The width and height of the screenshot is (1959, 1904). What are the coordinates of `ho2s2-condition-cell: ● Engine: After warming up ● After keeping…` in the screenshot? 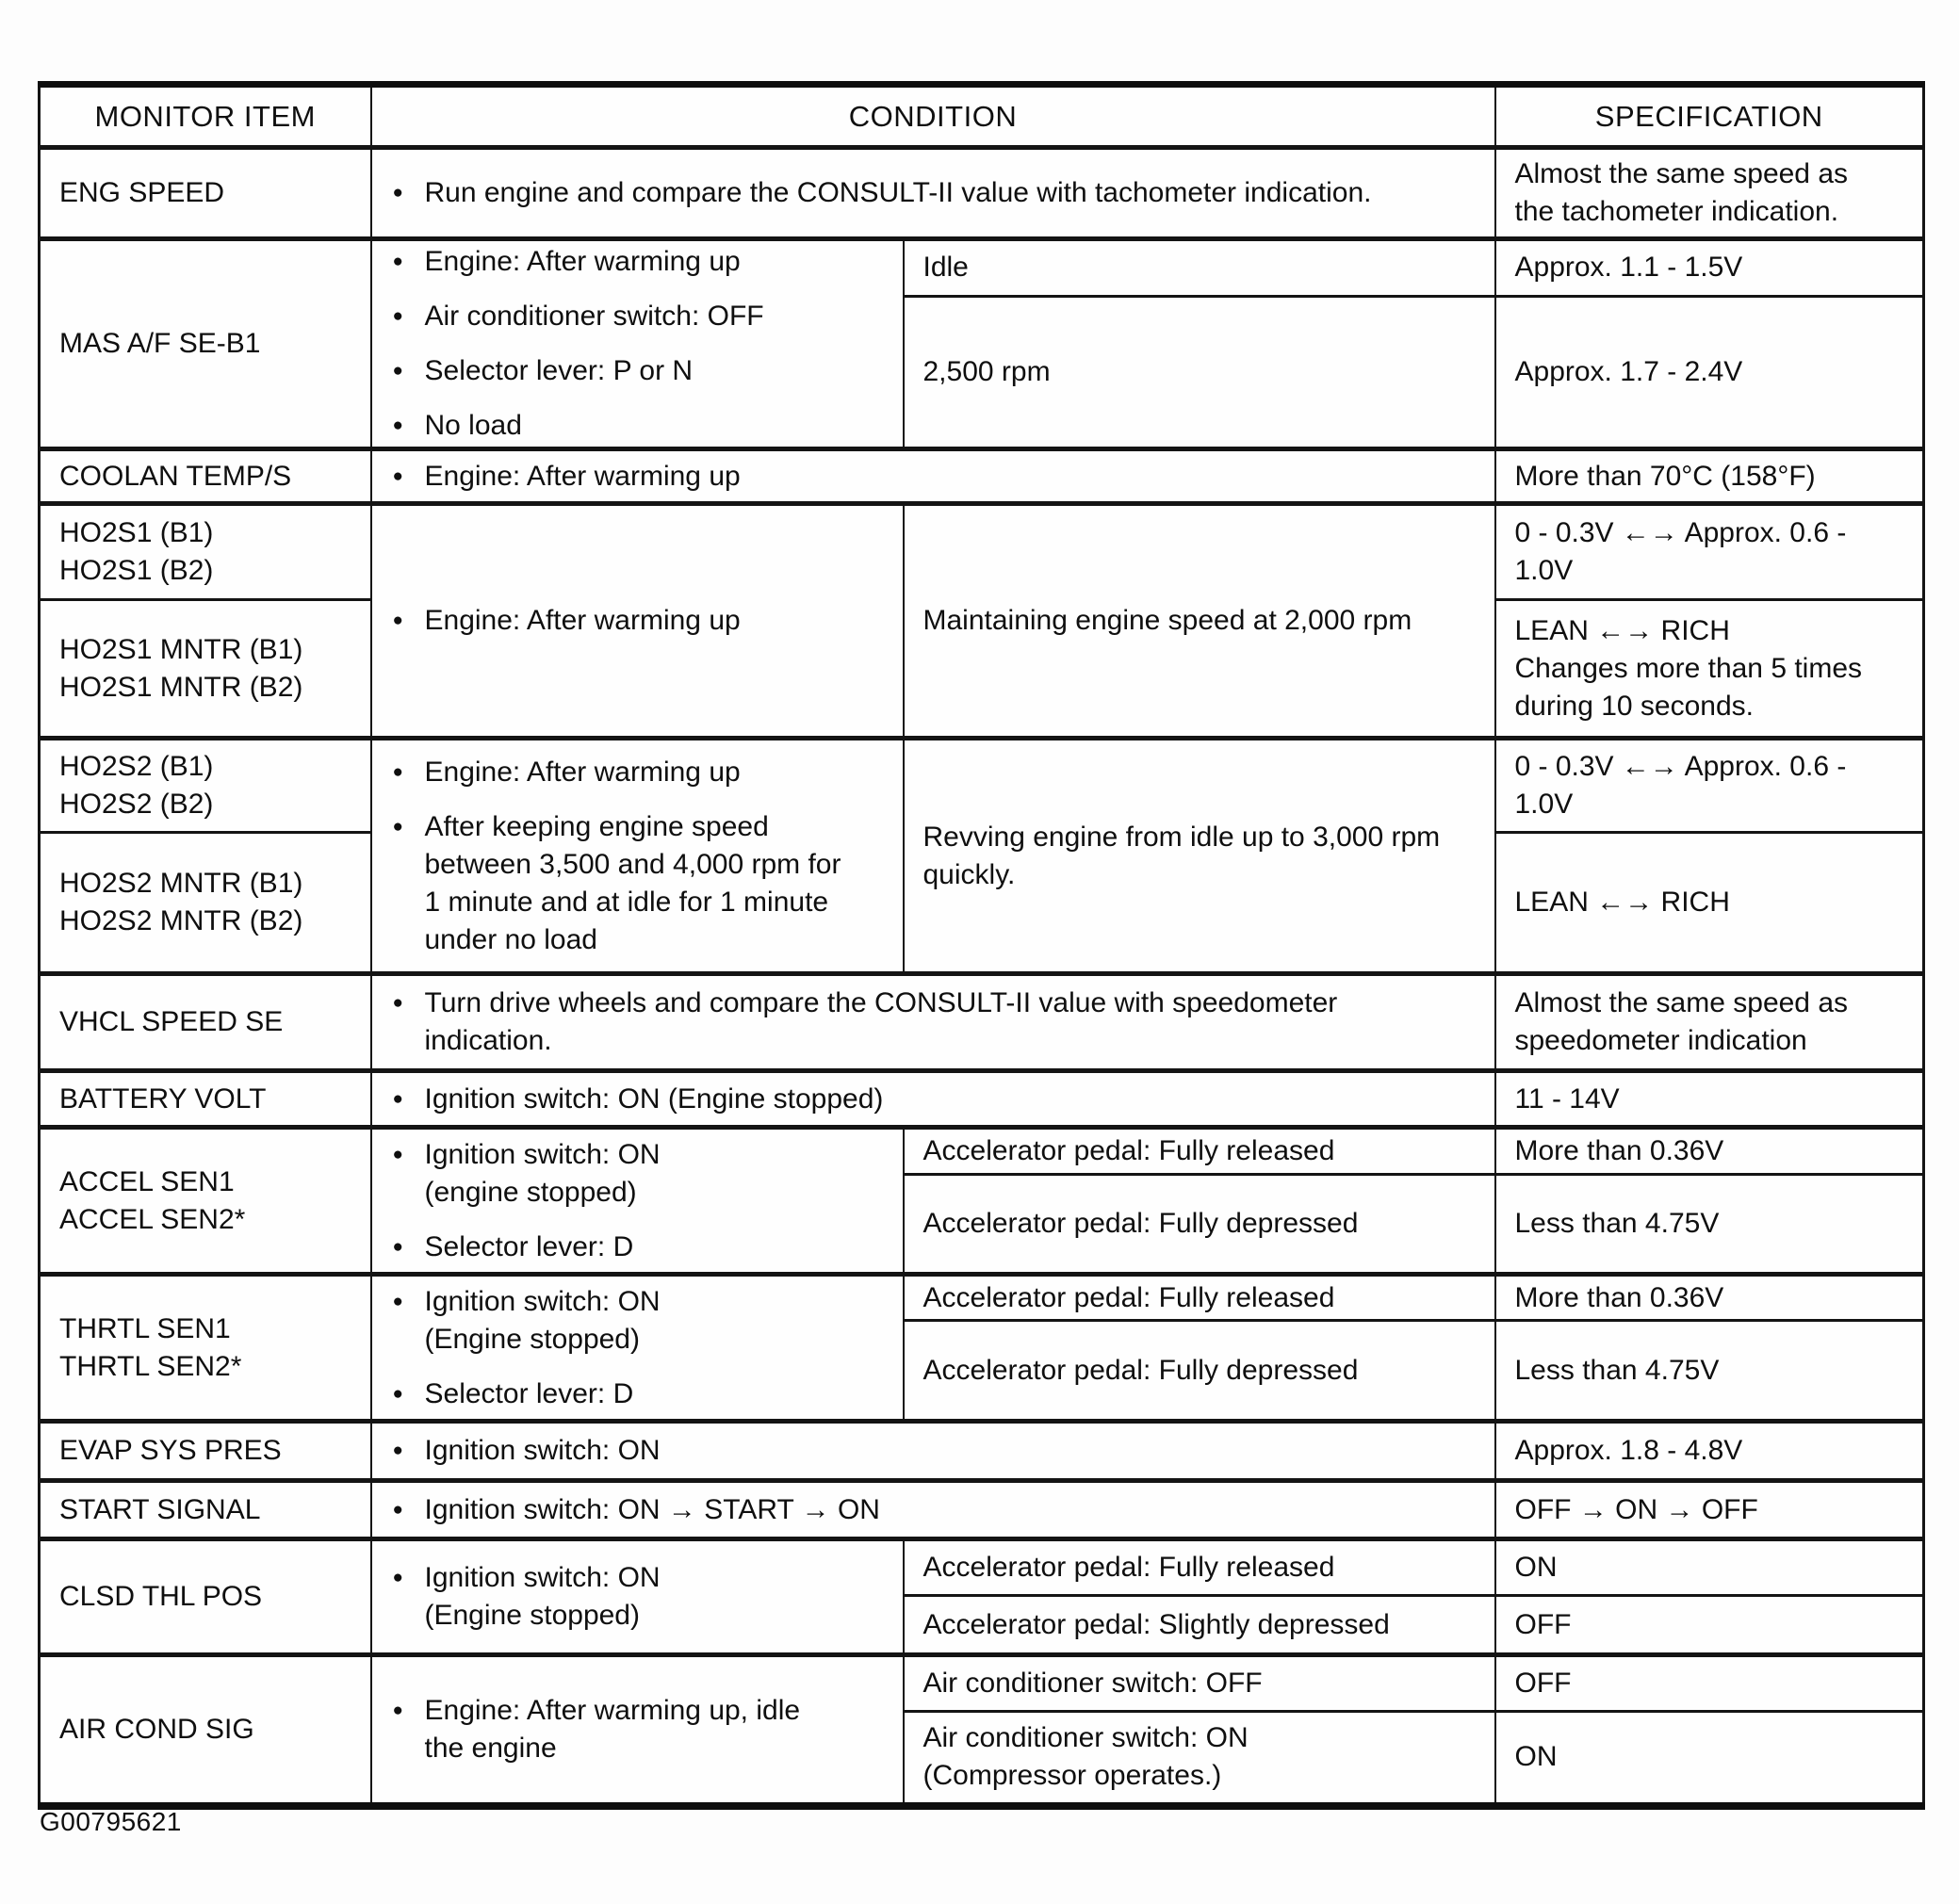 It's located at (637, 856).